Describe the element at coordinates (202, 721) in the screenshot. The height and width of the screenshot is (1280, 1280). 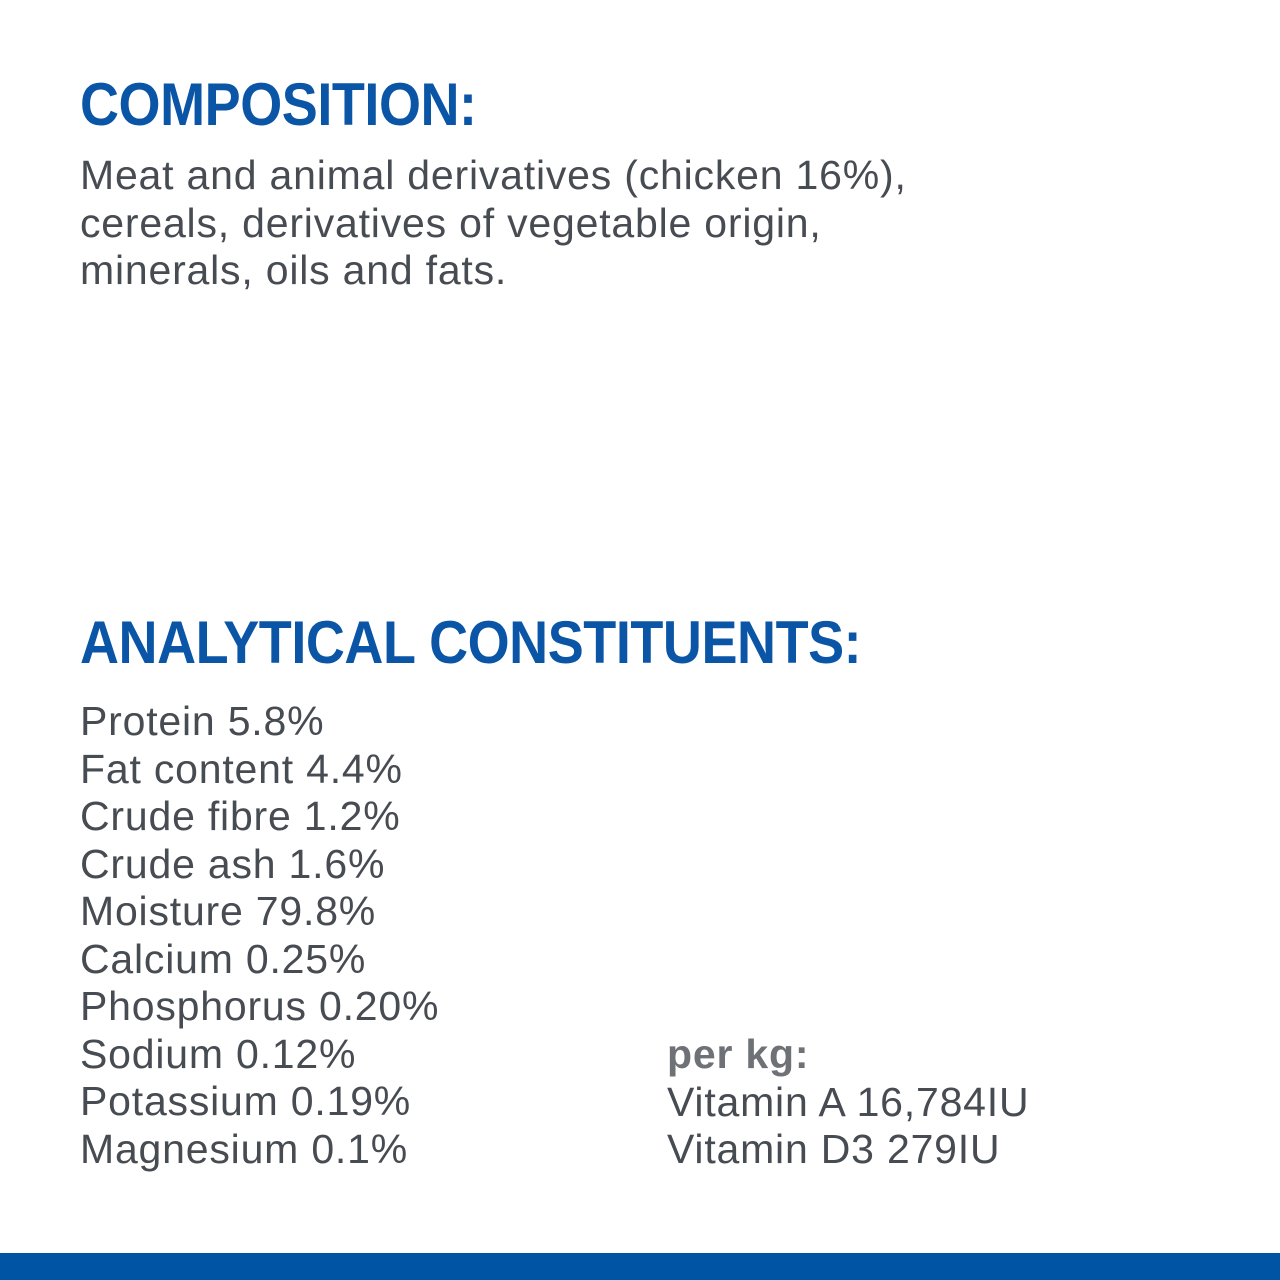
I see `constituent-item: Protein 5.8%` at that location.